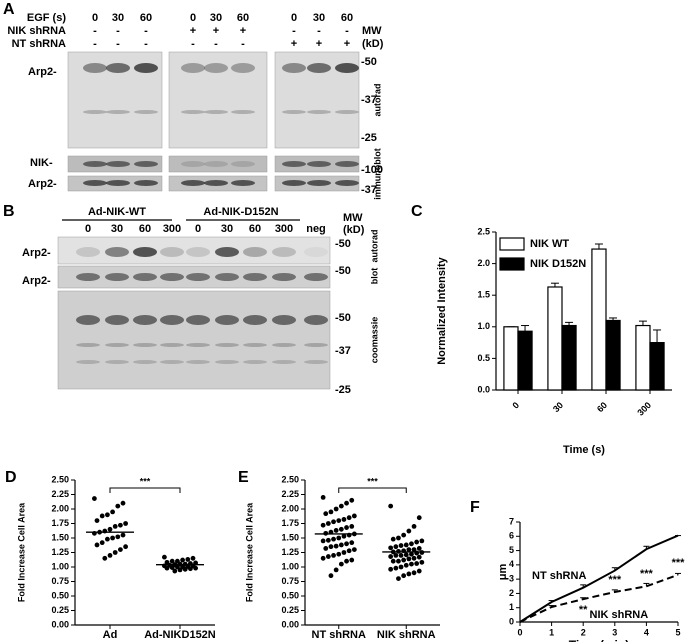 This screenshot has width=685, height=642. I want to click on y-tick-label: 0.75, so click(60, 581).